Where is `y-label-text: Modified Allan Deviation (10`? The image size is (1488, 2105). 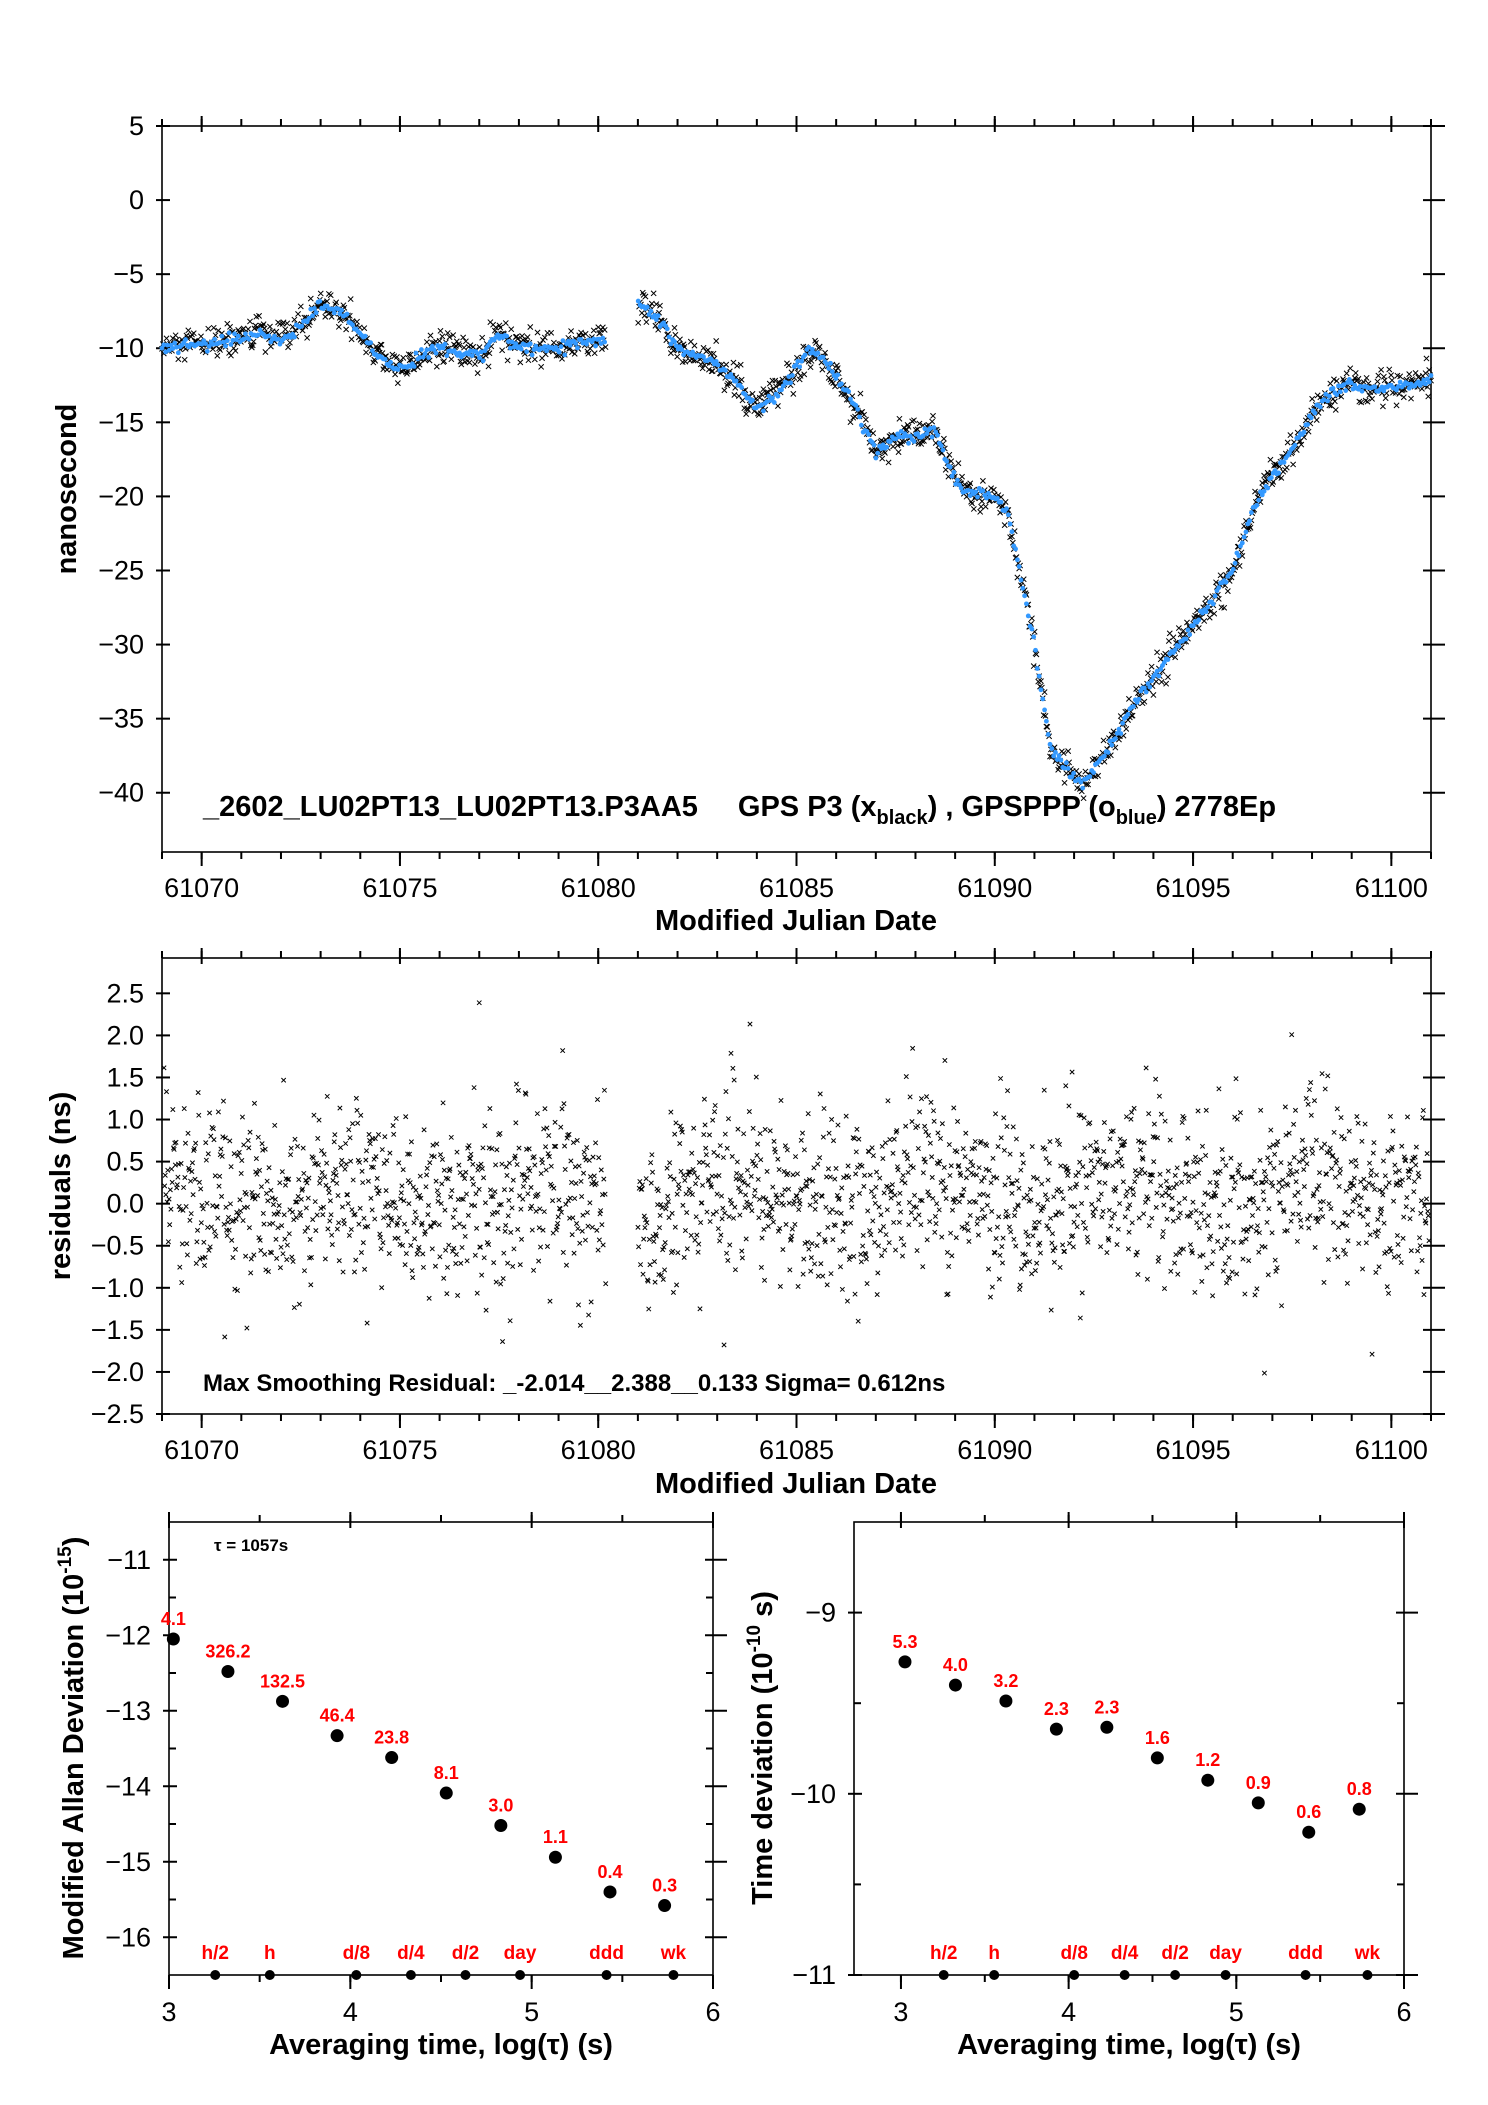 y-label-text: Modified Allan Deviation (10 is located at coordinates (74, 1767).